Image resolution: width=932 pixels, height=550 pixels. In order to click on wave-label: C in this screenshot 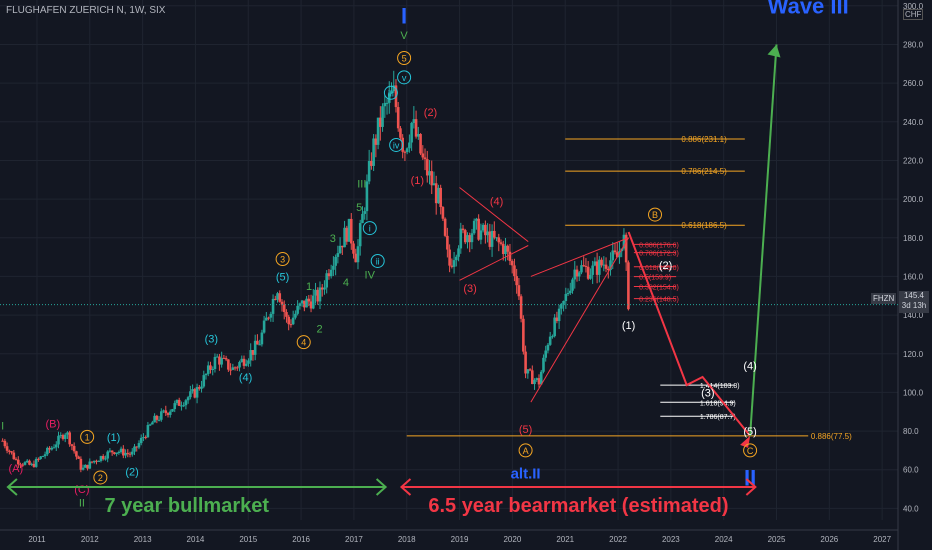, I will do `click(750, 451)`.